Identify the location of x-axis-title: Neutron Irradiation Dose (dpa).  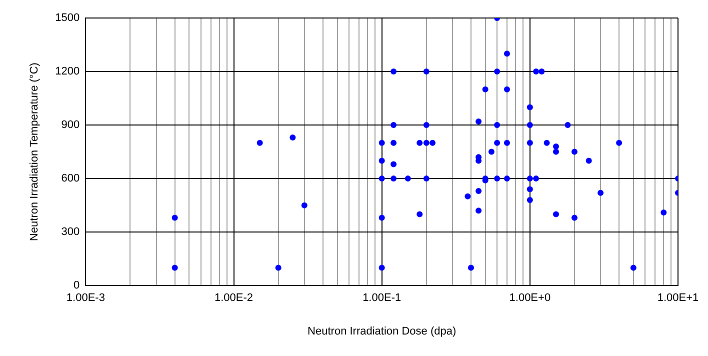
(382, 331).